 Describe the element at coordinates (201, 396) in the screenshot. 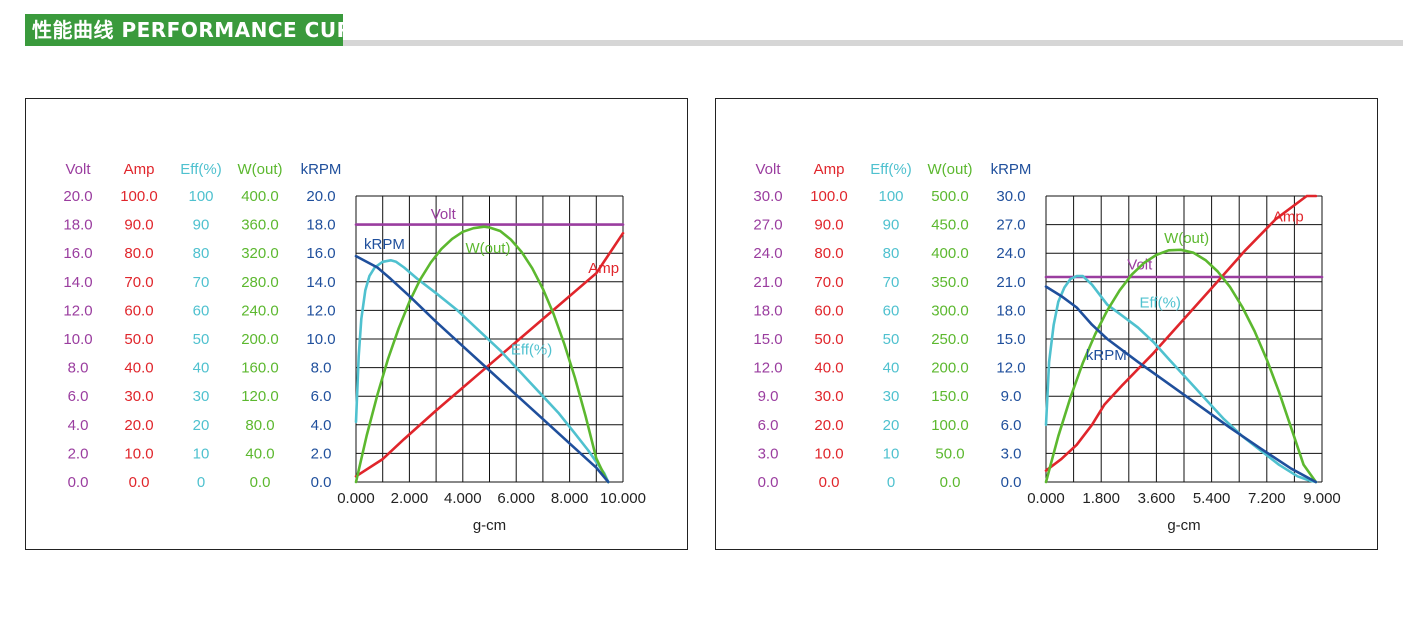

I see `tick-label-eff: 30` at that location.